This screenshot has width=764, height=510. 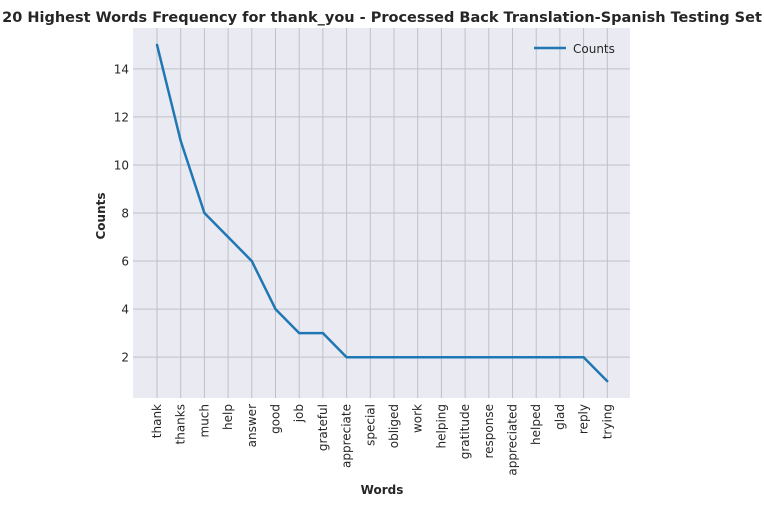 What do you see at coordinates (125, 214) in the screenshot?
I see `y-tick-label: 8` at bounding box center [125, 214].